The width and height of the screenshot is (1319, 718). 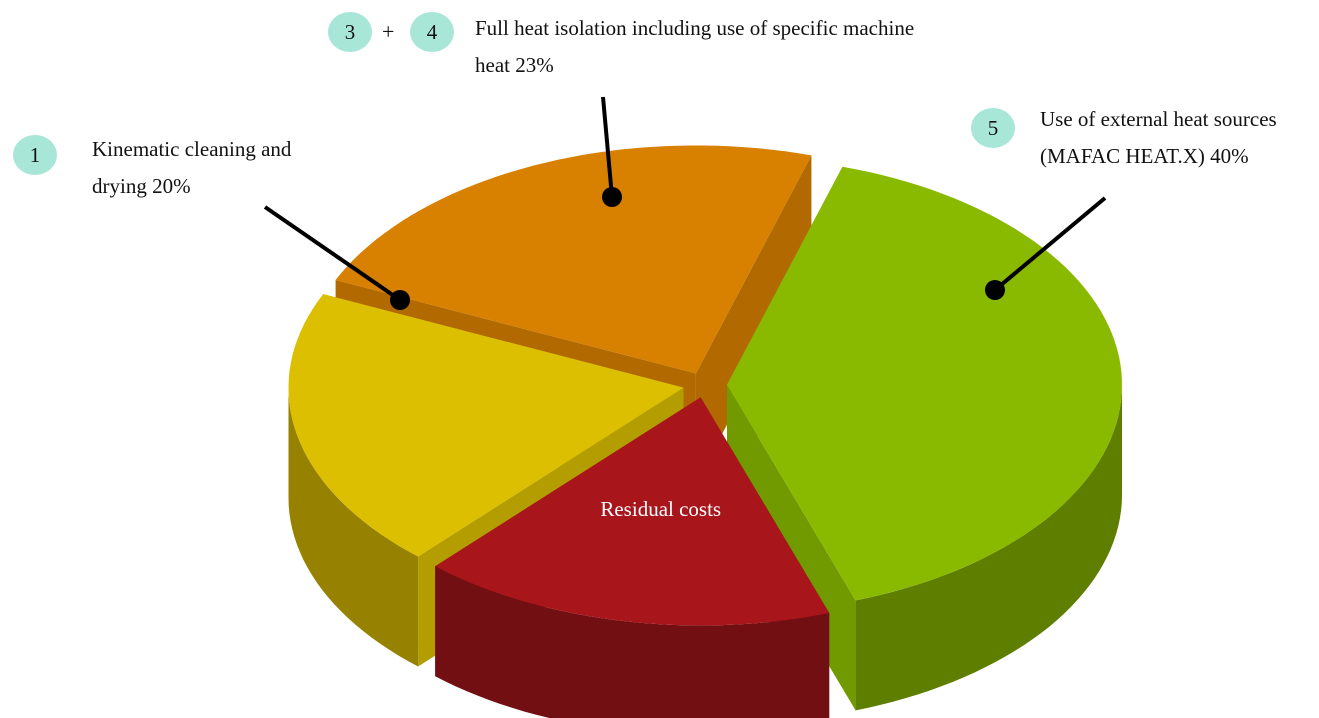 What do you see at coordinates (388, 31) in the screenshot?
I see `badge-joiner: +` at bounding box center [388, 31].